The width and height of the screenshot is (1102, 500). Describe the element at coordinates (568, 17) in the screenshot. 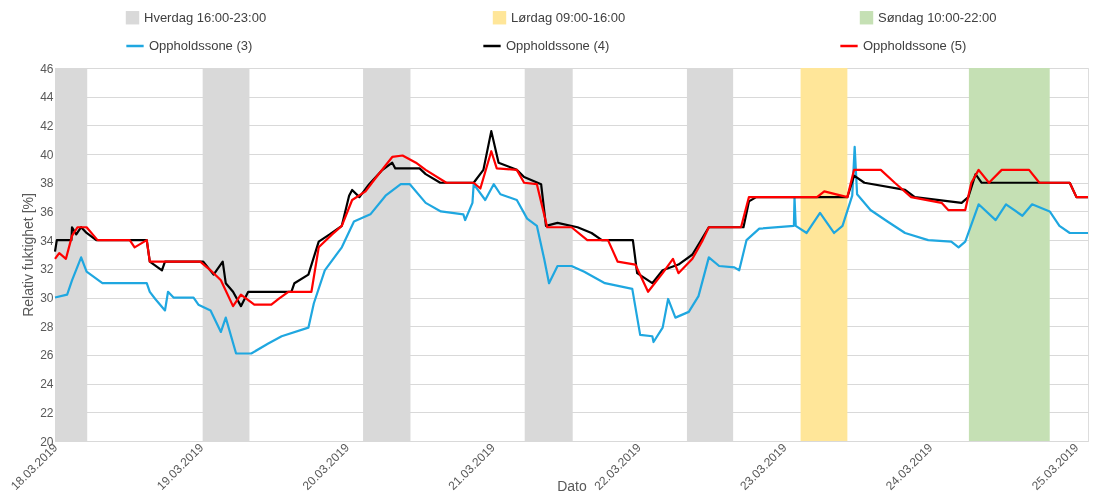

I see `legend-label: Lørdag 09:00-16:00` at that location.